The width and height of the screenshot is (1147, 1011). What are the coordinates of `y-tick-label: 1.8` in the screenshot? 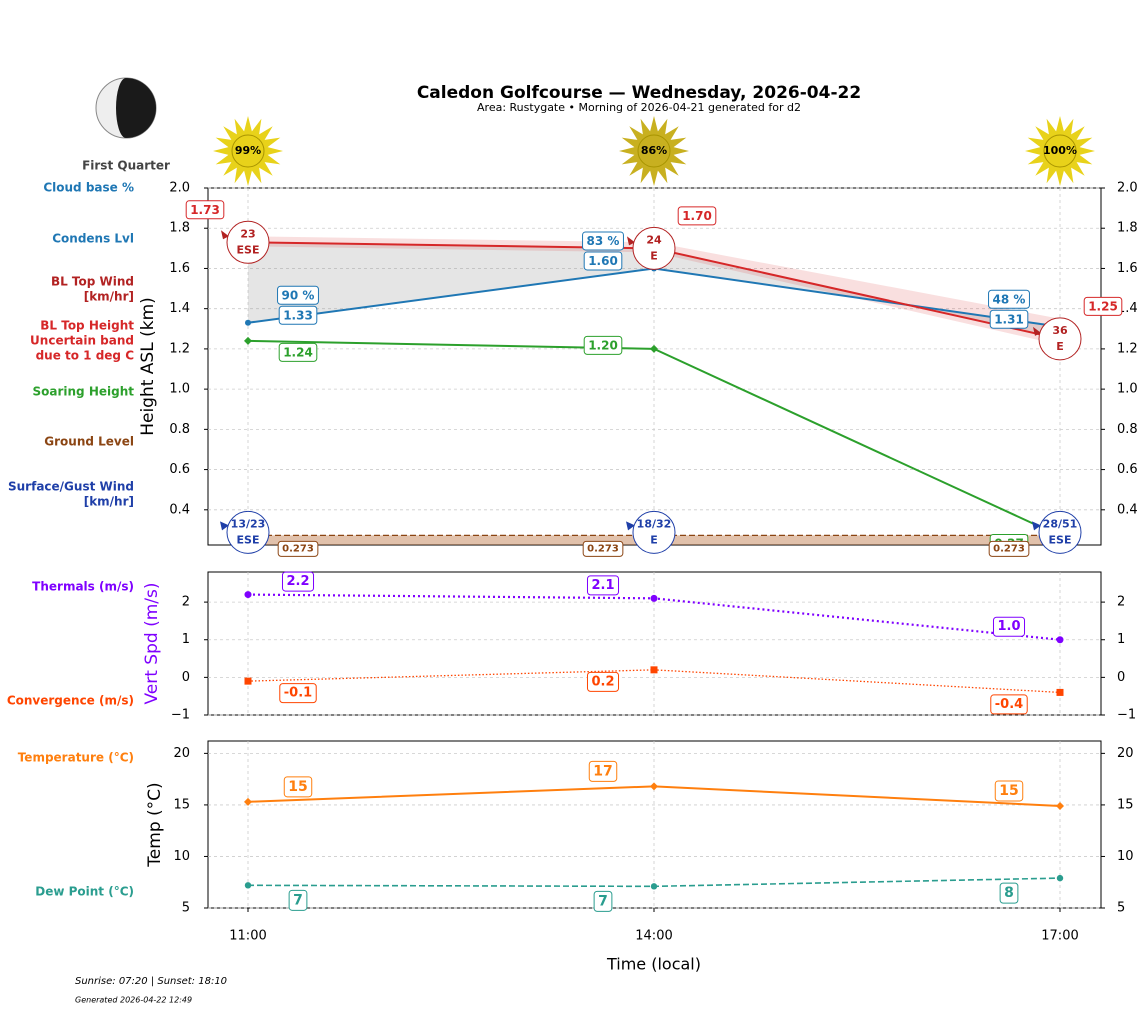 It's located at (179, 228).